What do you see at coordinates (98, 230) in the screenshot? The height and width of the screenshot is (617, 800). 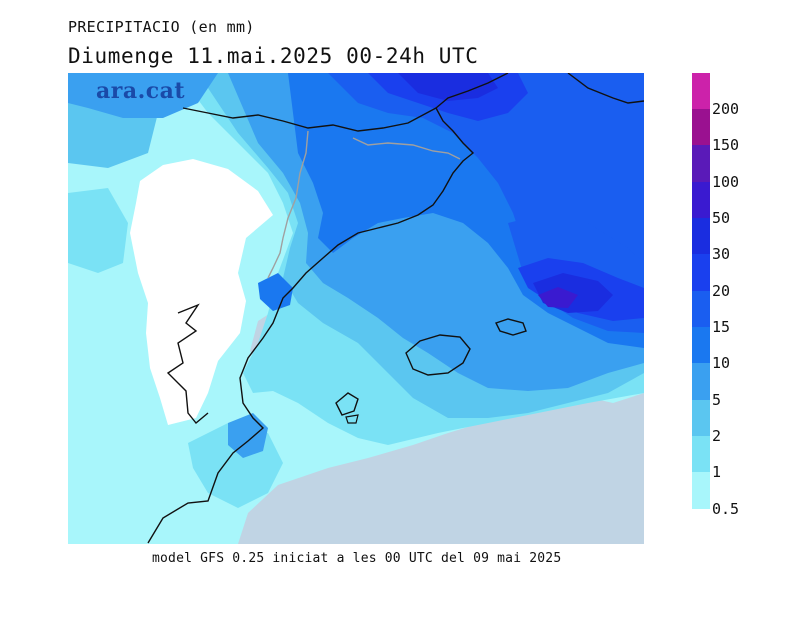 I see `precip-band-1mm-west` at bounding box center [98, 230].